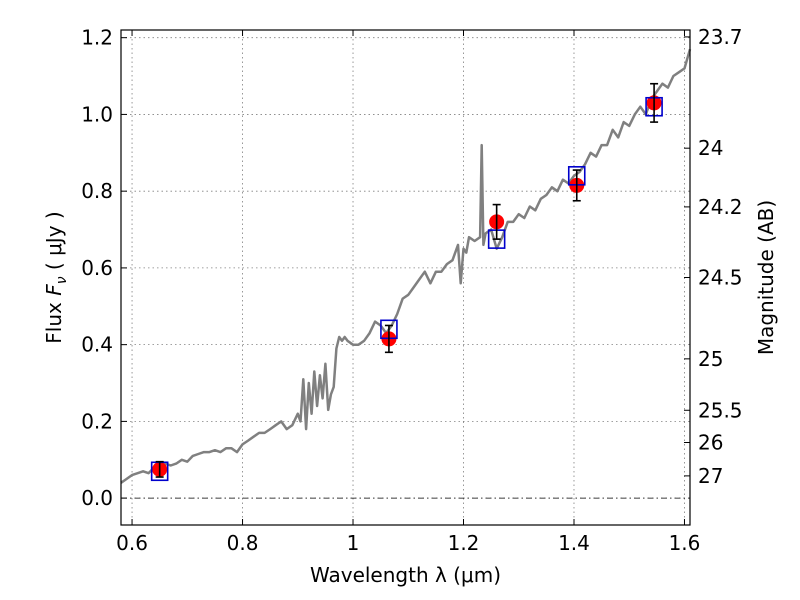 This screenshot has width=800, height=600. Describe the element at coordinates (710, 359) in the screenshot. I see `mag-tick-label: 25` at that location.